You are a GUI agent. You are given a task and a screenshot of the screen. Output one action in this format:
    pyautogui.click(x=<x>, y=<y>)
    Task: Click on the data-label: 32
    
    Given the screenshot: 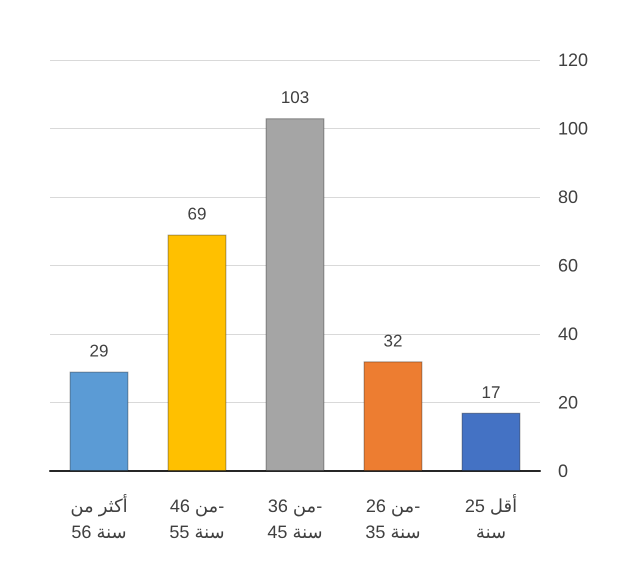 What is the action you would take?
    pyautogui.click(x=393, y=340)
    